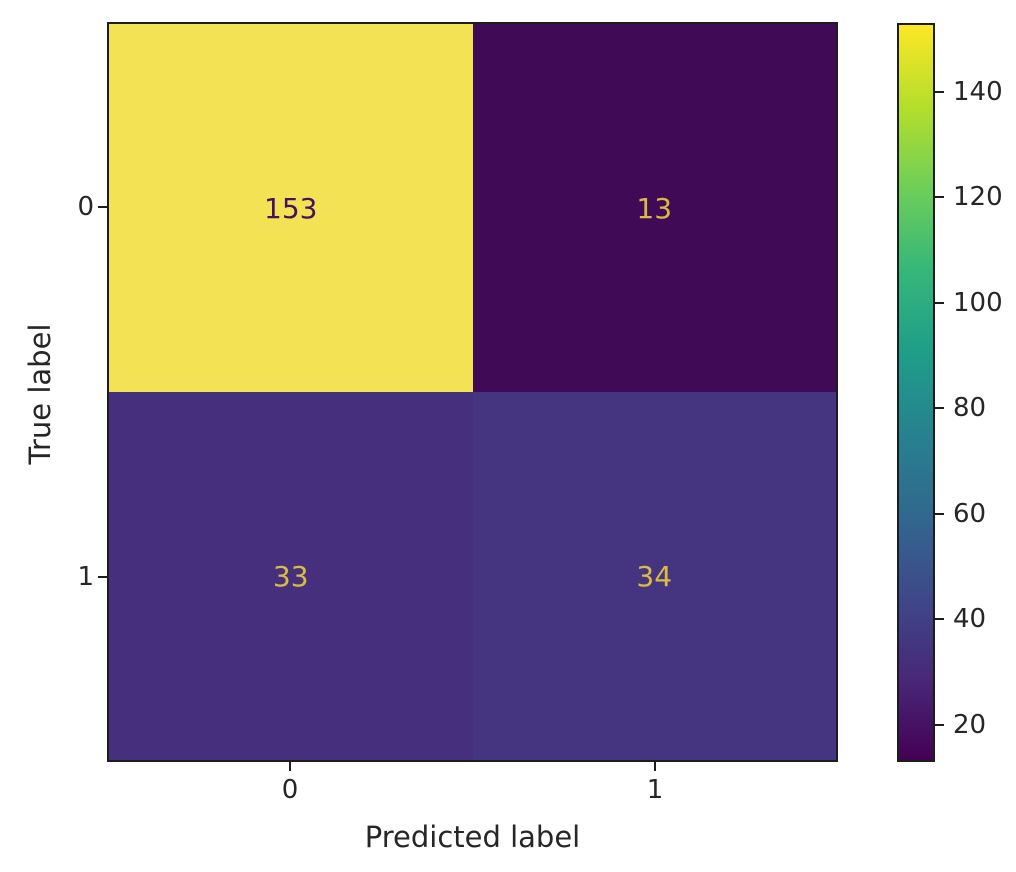 The image size is (1016, 872). I want to click on colorbar-tick-label: 100, so click(978, 303).